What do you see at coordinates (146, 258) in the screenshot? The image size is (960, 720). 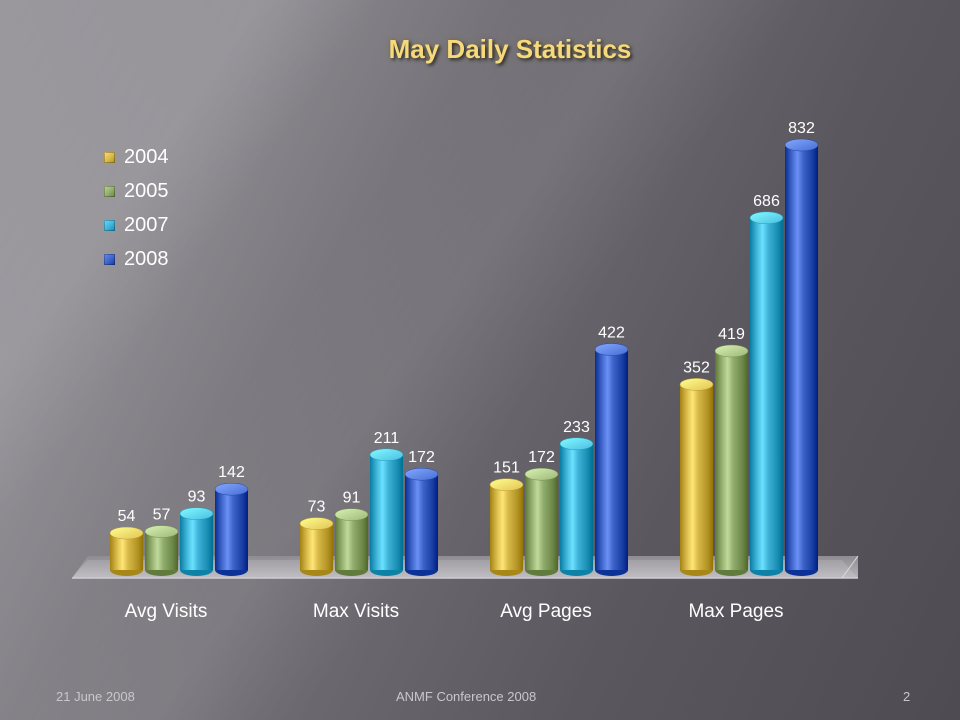 I see `legend-label: 2008` at bounding box center [146, 258].